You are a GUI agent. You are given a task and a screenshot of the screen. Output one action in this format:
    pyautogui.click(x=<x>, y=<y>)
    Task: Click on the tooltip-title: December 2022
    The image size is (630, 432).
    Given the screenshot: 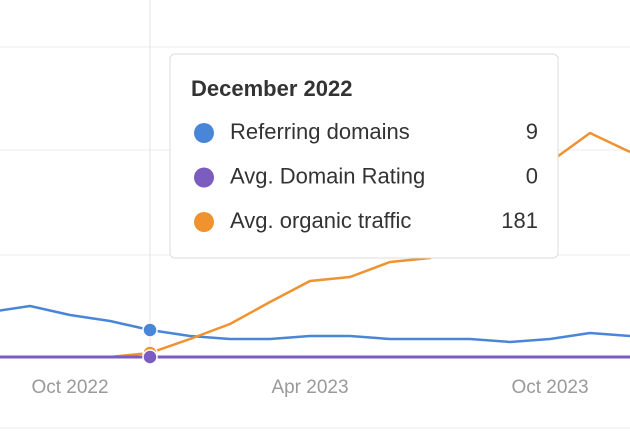 What is the action you would take?
    pyautogui.click(x=271, y=88)
    